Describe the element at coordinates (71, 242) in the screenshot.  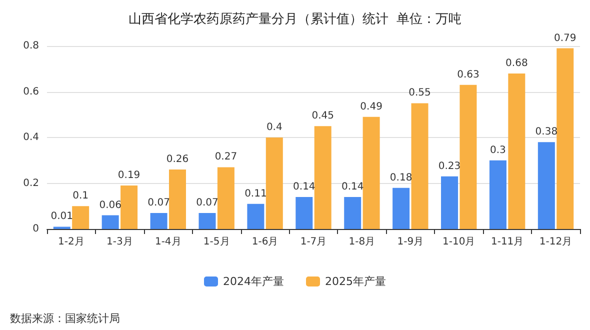
I see `x-tick-label: 1-2月` at that location.